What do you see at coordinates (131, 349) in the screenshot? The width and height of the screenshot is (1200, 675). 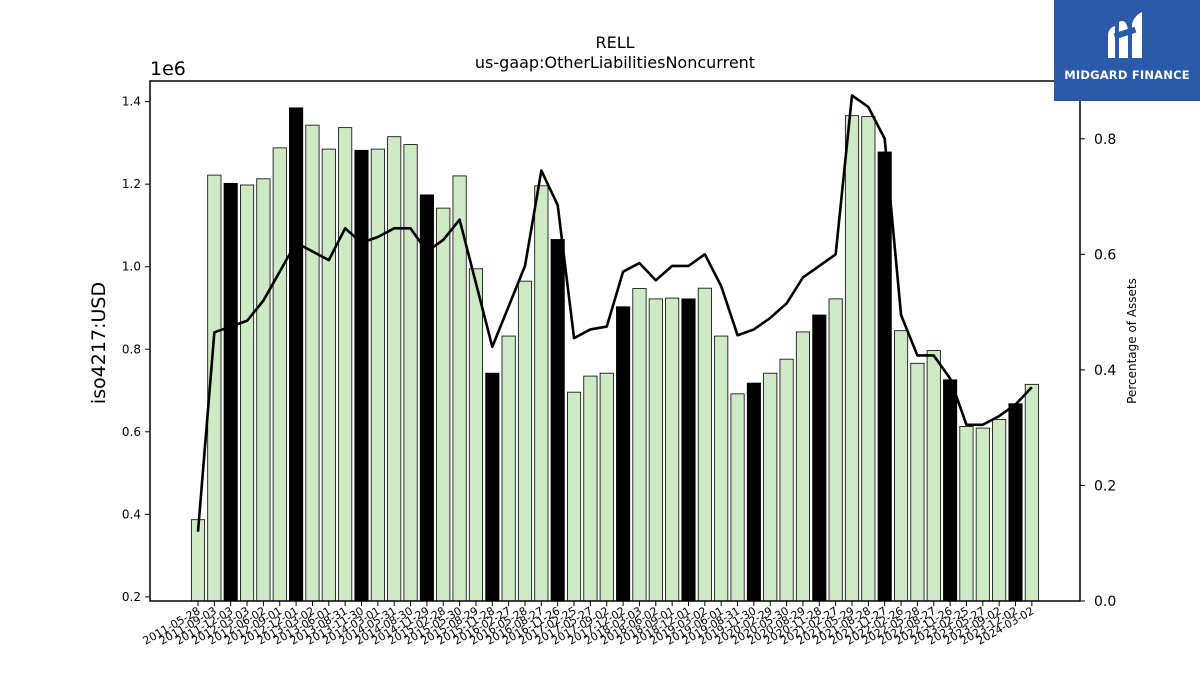 I see `y-tick-label: 0.8` at bounding box center [131, 349].